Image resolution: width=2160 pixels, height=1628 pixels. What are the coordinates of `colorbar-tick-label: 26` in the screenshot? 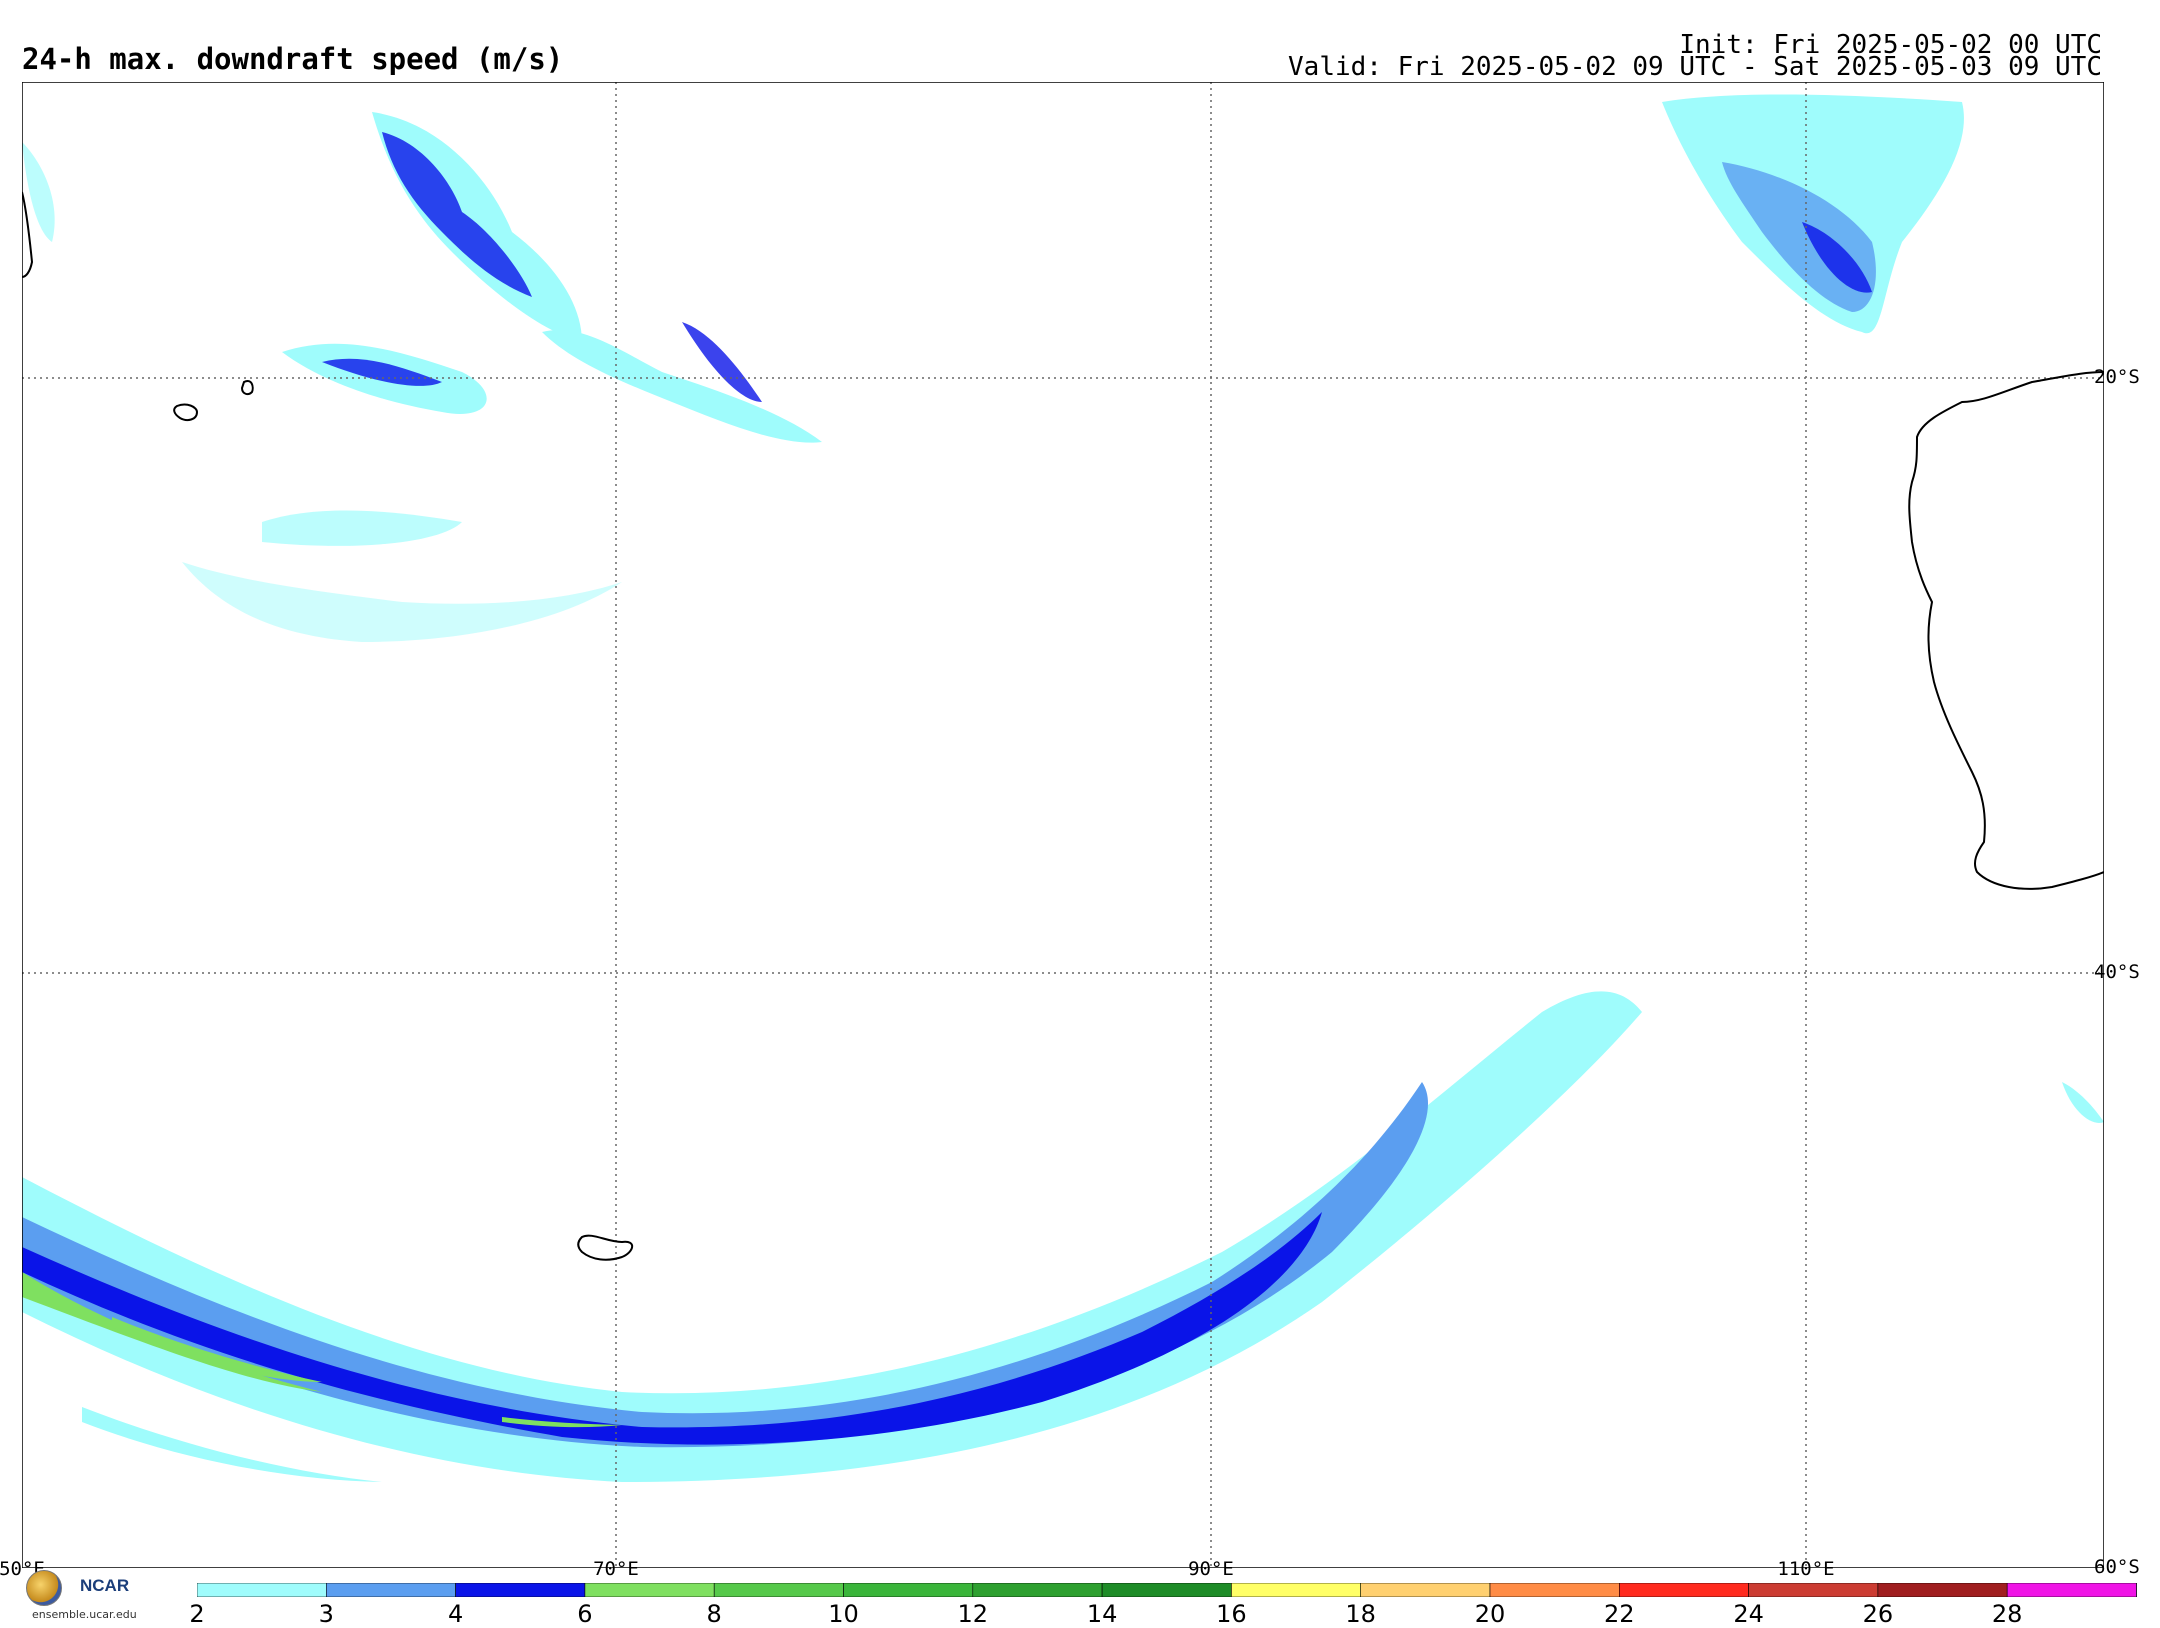 It's located at (1878, 1614).